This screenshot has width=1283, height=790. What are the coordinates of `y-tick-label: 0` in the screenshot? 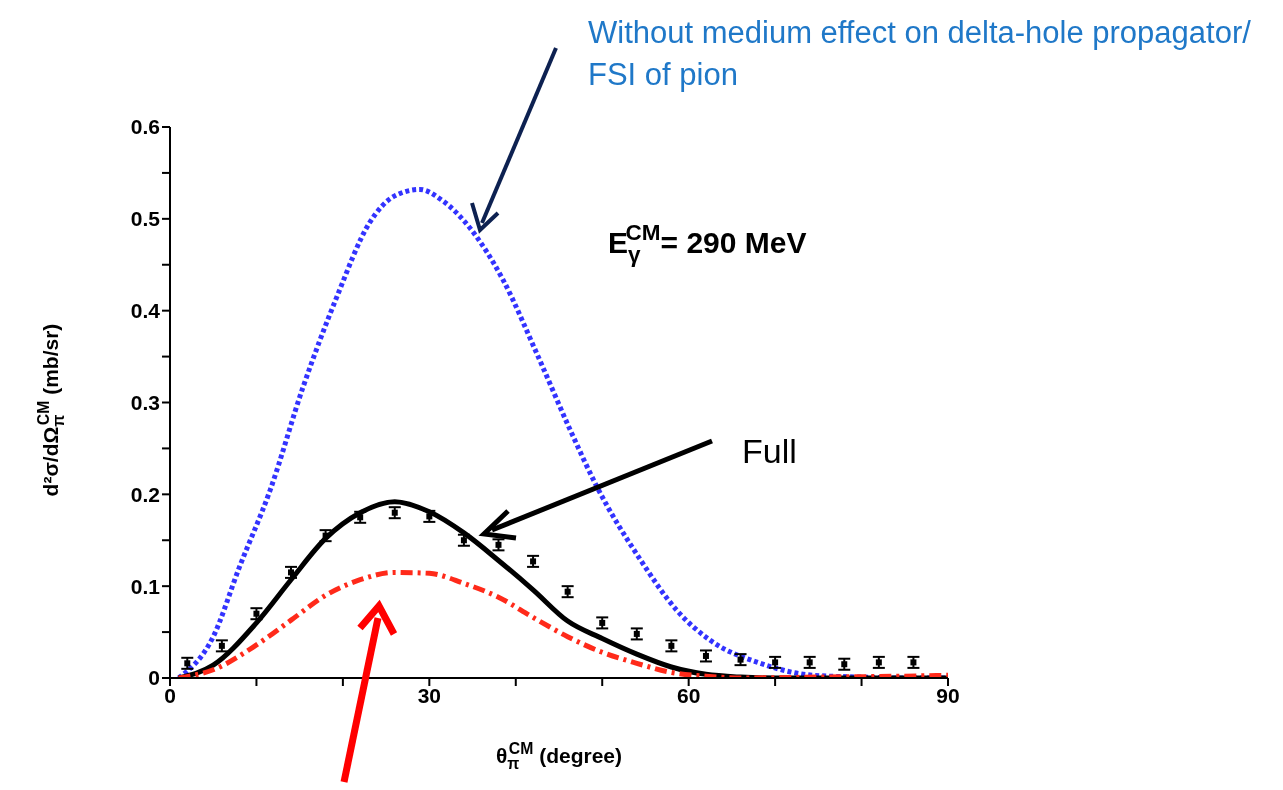 It's located at (154, 678).